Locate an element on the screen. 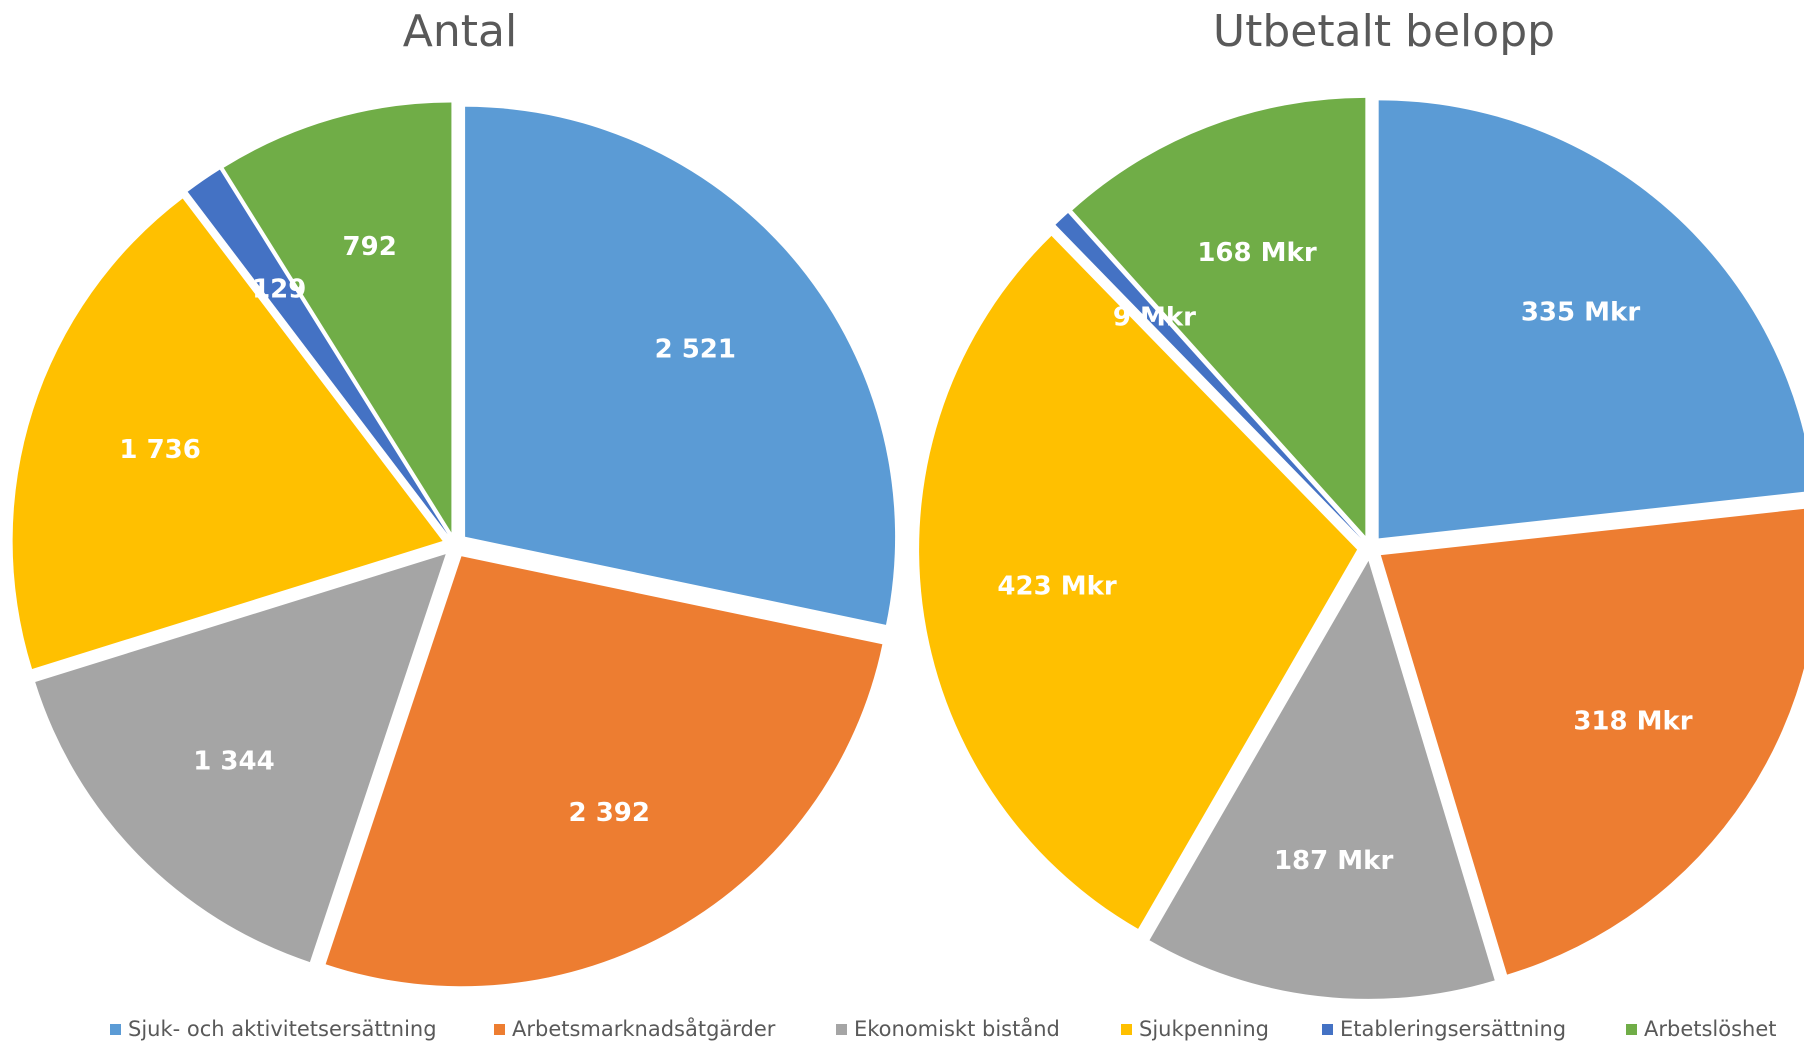  legend-label: Etableringsersättning is located at coordinates (1453, 1029).